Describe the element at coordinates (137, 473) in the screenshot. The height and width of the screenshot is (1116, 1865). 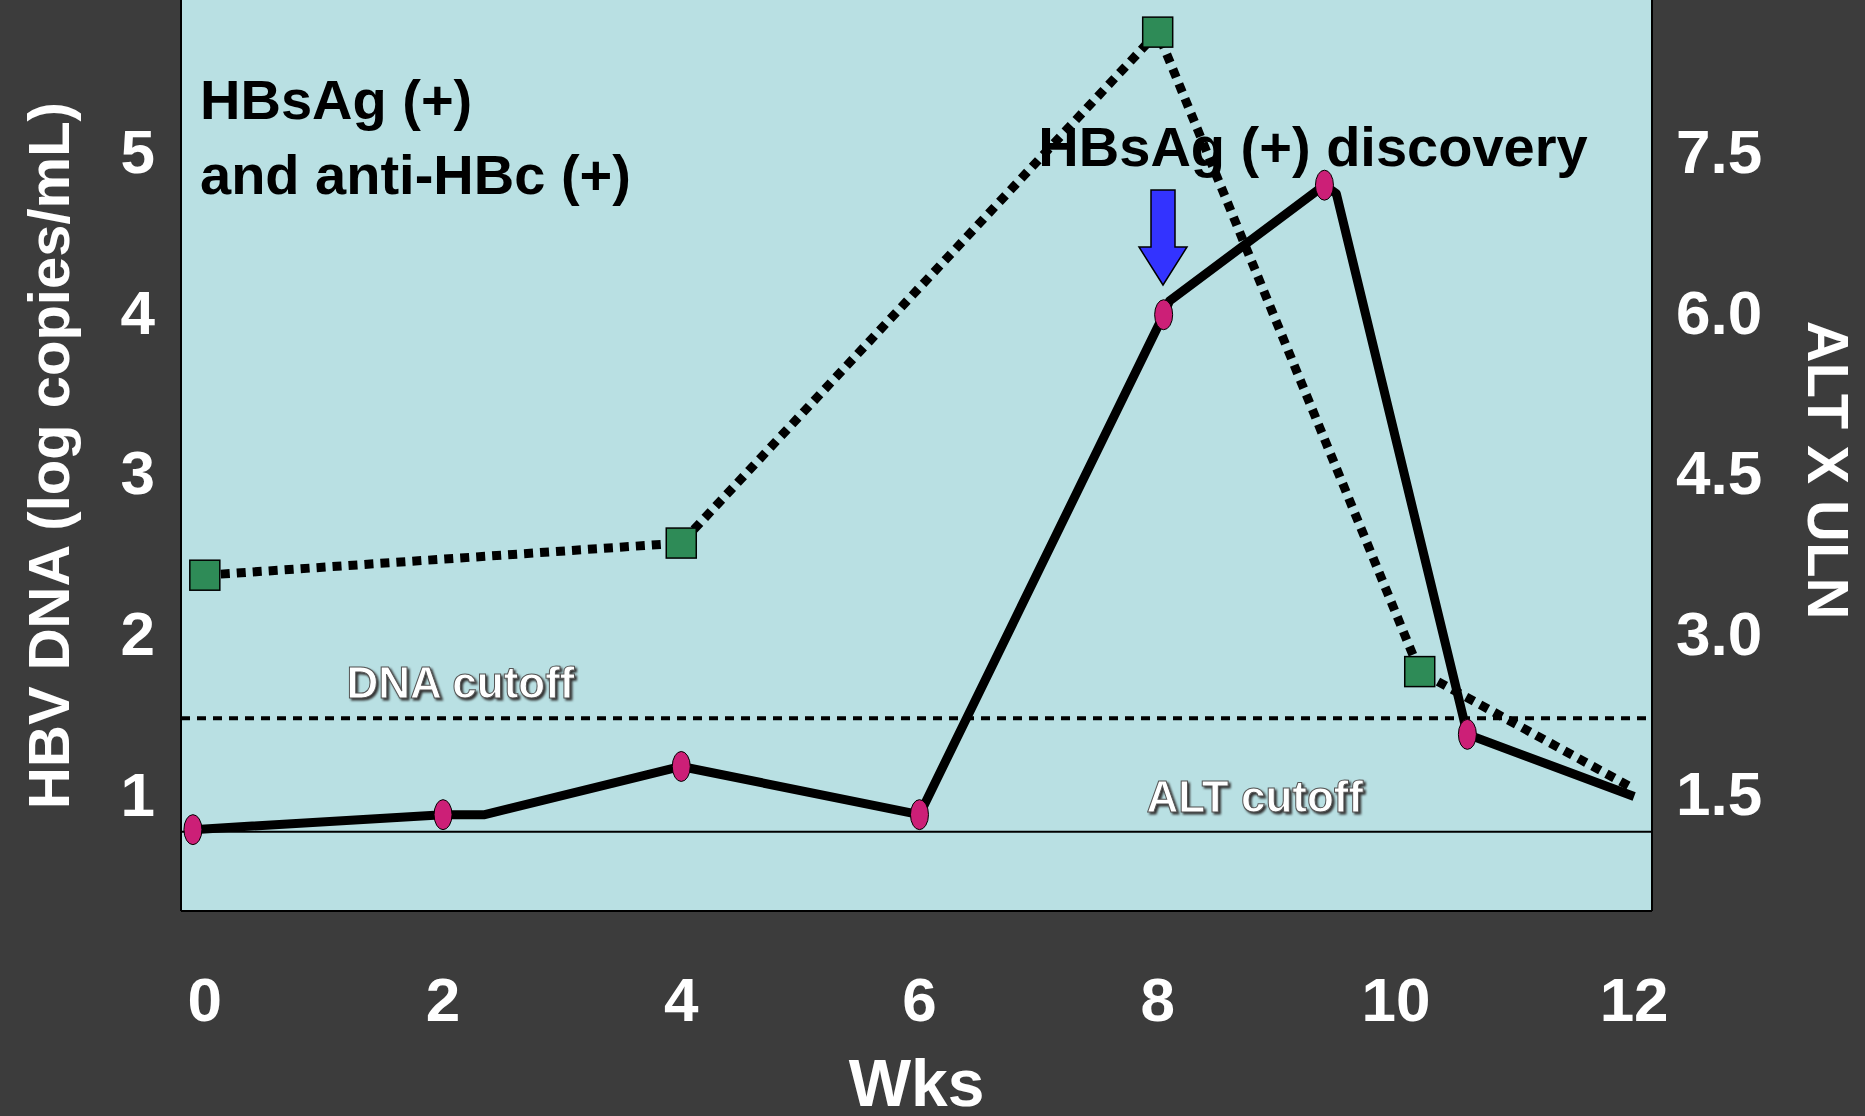
I see `y-tick-label: 3` at that location.